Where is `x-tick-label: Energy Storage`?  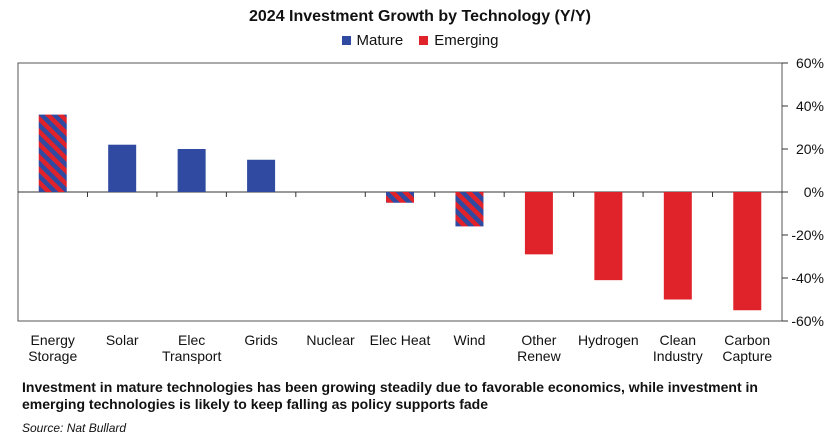
x-tick-label: Energy Storage is located at coordinates (52, 348).